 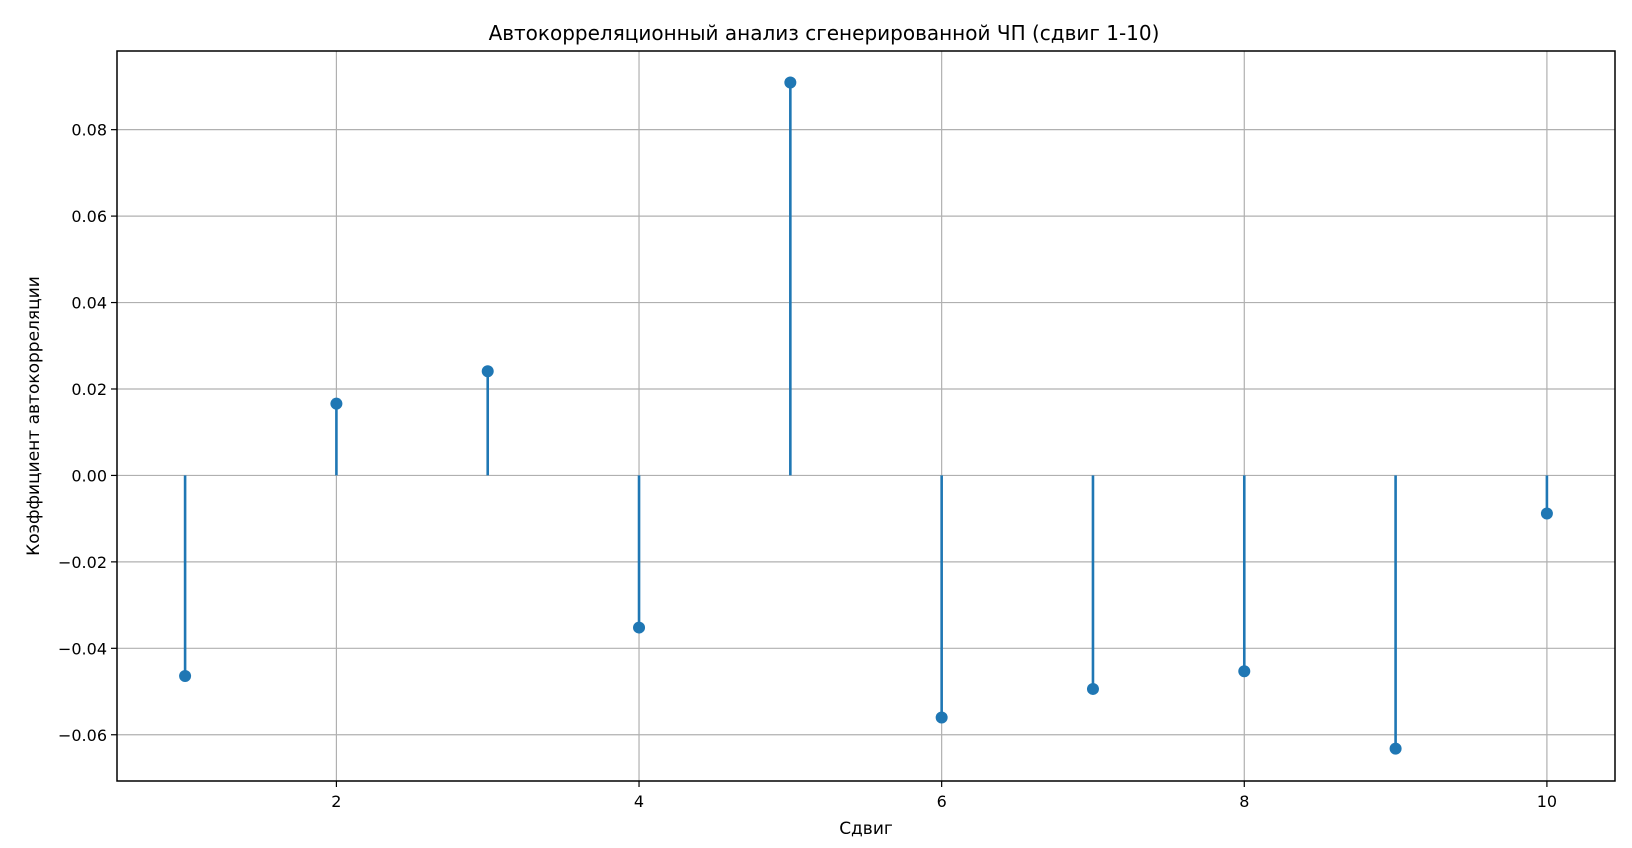 What do you see at coordinates (336, 801) in the screenshot?
I see `x-tick-label: 2` at bounding box center [336, 801].